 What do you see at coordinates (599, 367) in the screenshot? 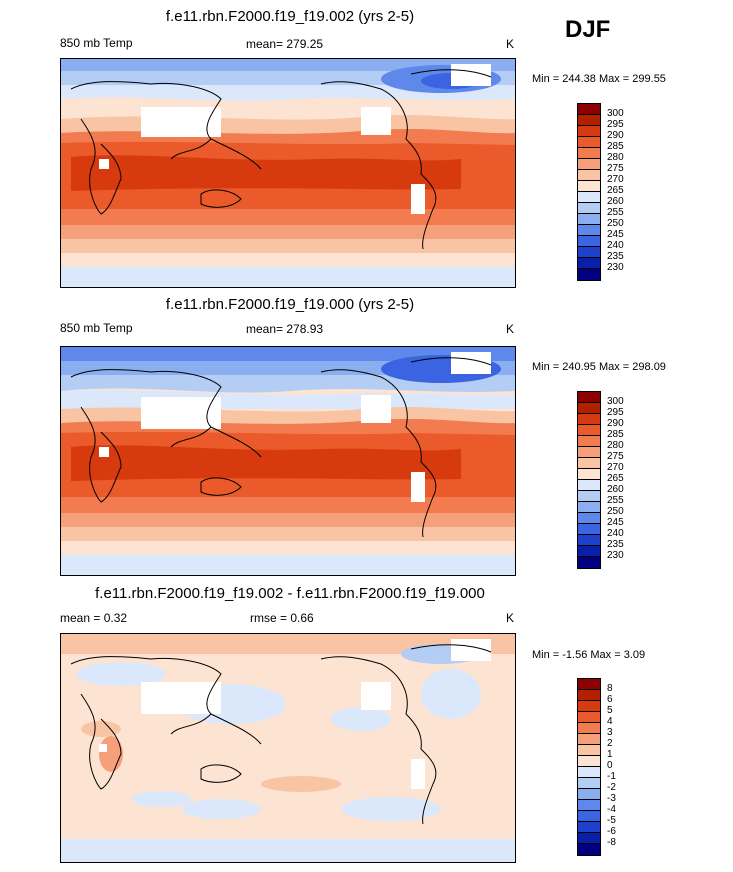
I see `panel2-minmax: Min = 240.95 Max = 298.09` at bounding box center [599, 367].